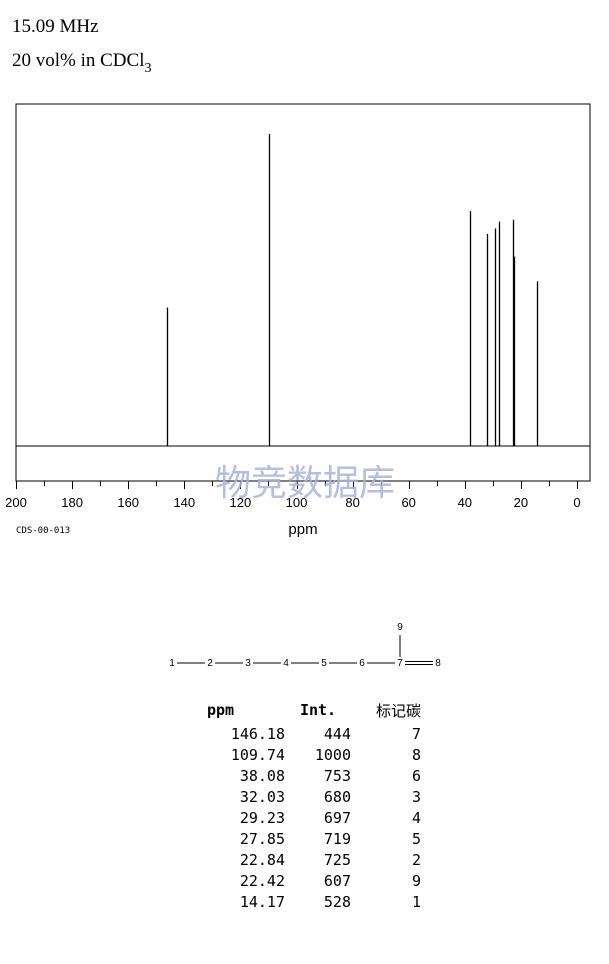 The width and height of the screenshot is (609, 964). What do you see at coordinates (576, 502) in the screenshot?
I see `x-tick-label-0: 0` at bounding box center [576, 502].